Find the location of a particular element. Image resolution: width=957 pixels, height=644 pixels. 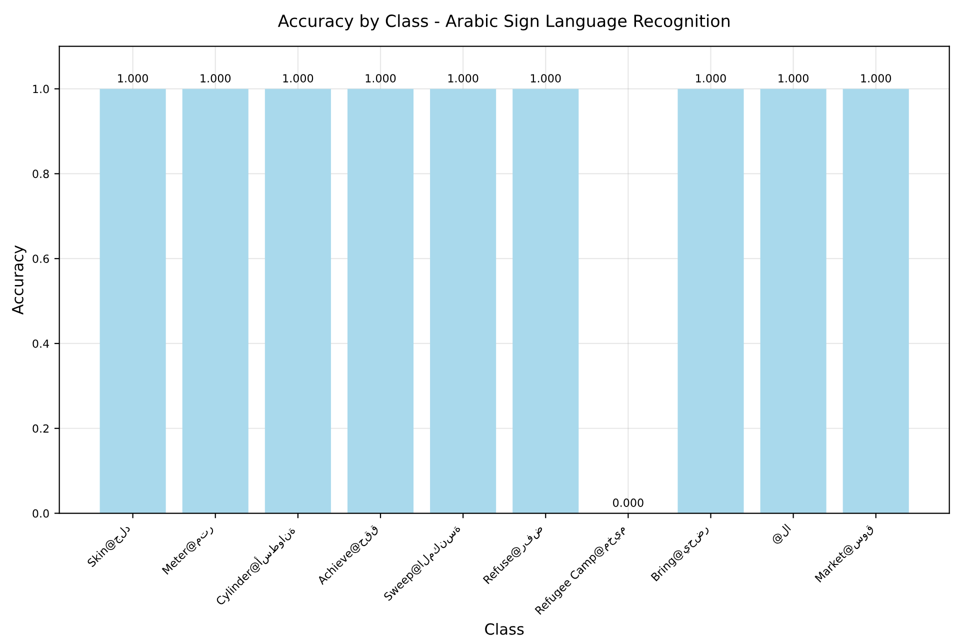

y-tick-label: 0.6 is located at coordinates (40, 258).